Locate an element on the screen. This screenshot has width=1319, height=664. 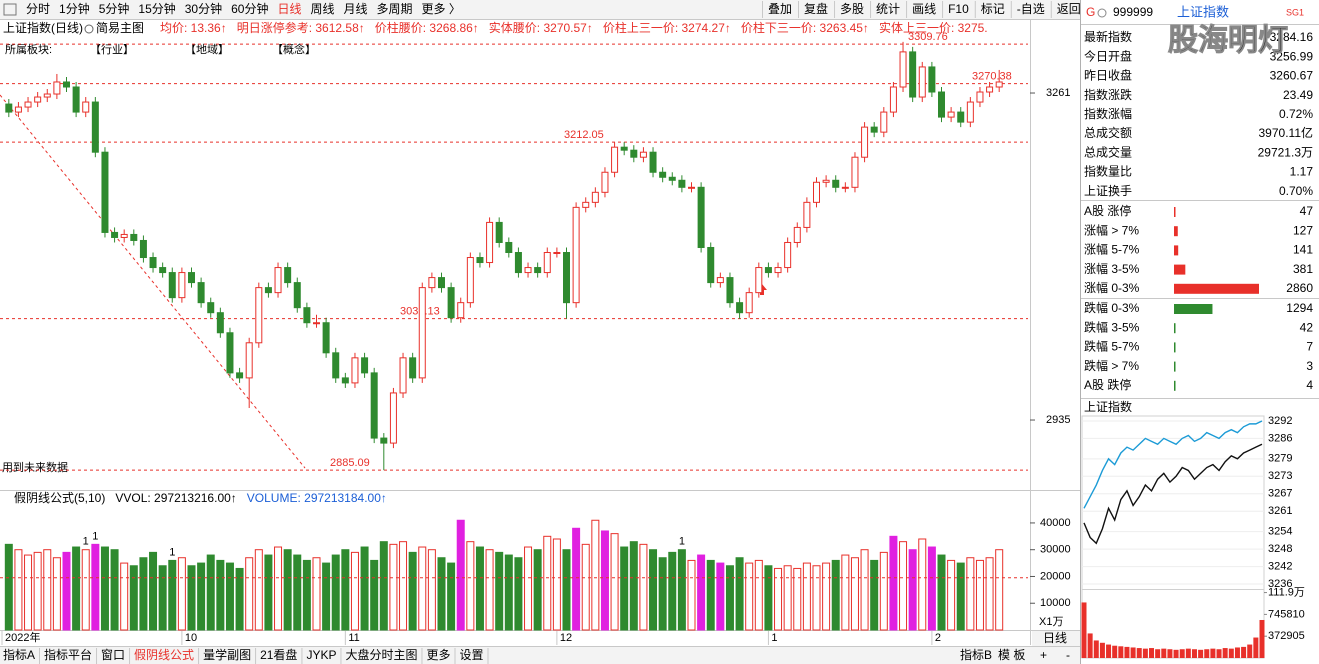
sector-item: 【地域】 is located at coordinates (207, 49).